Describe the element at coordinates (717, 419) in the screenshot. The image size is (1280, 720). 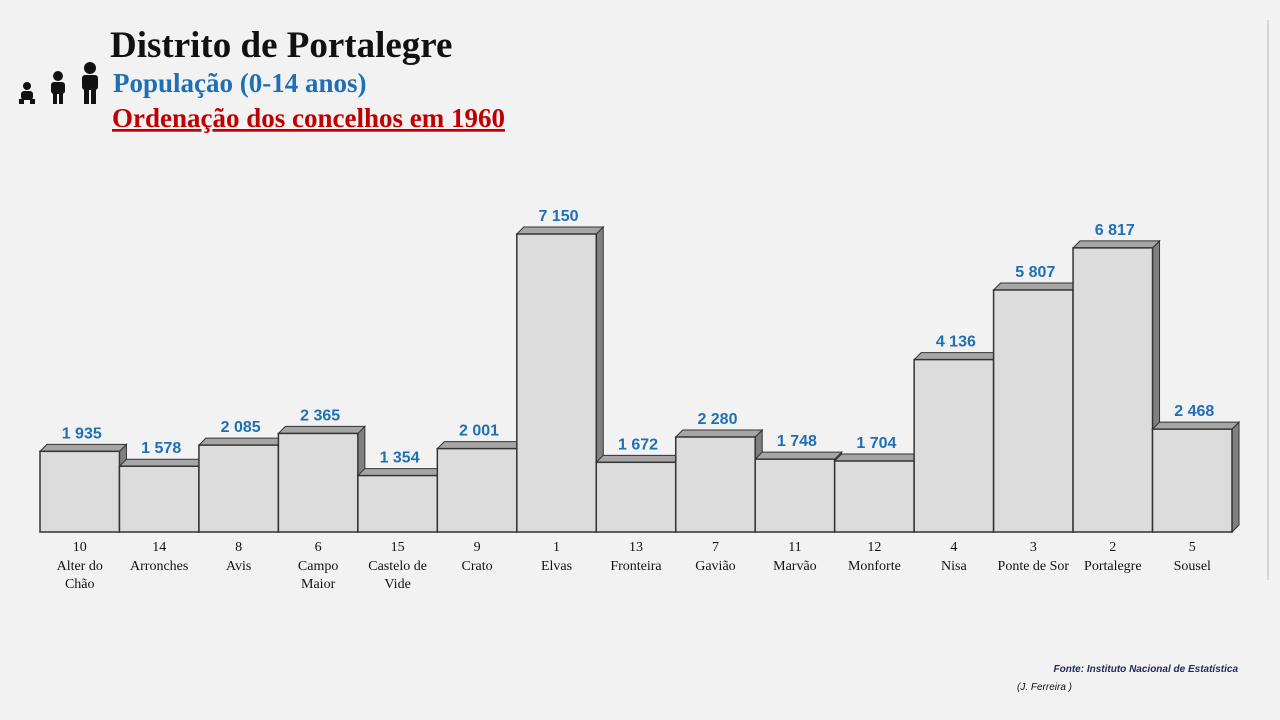
I see `value-label: 2 280` at that location.